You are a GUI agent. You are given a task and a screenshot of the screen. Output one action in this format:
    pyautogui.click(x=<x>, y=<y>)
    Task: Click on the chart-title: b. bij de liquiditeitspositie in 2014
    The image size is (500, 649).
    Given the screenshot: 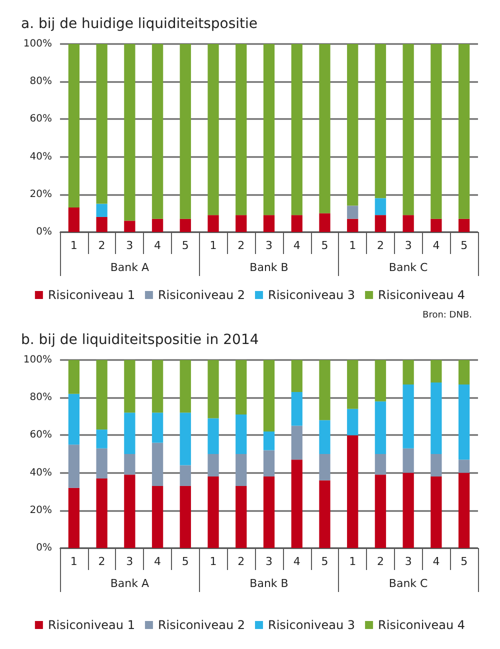 What is the action you would take?
    pyautogui.click(x=140, y=340)
    